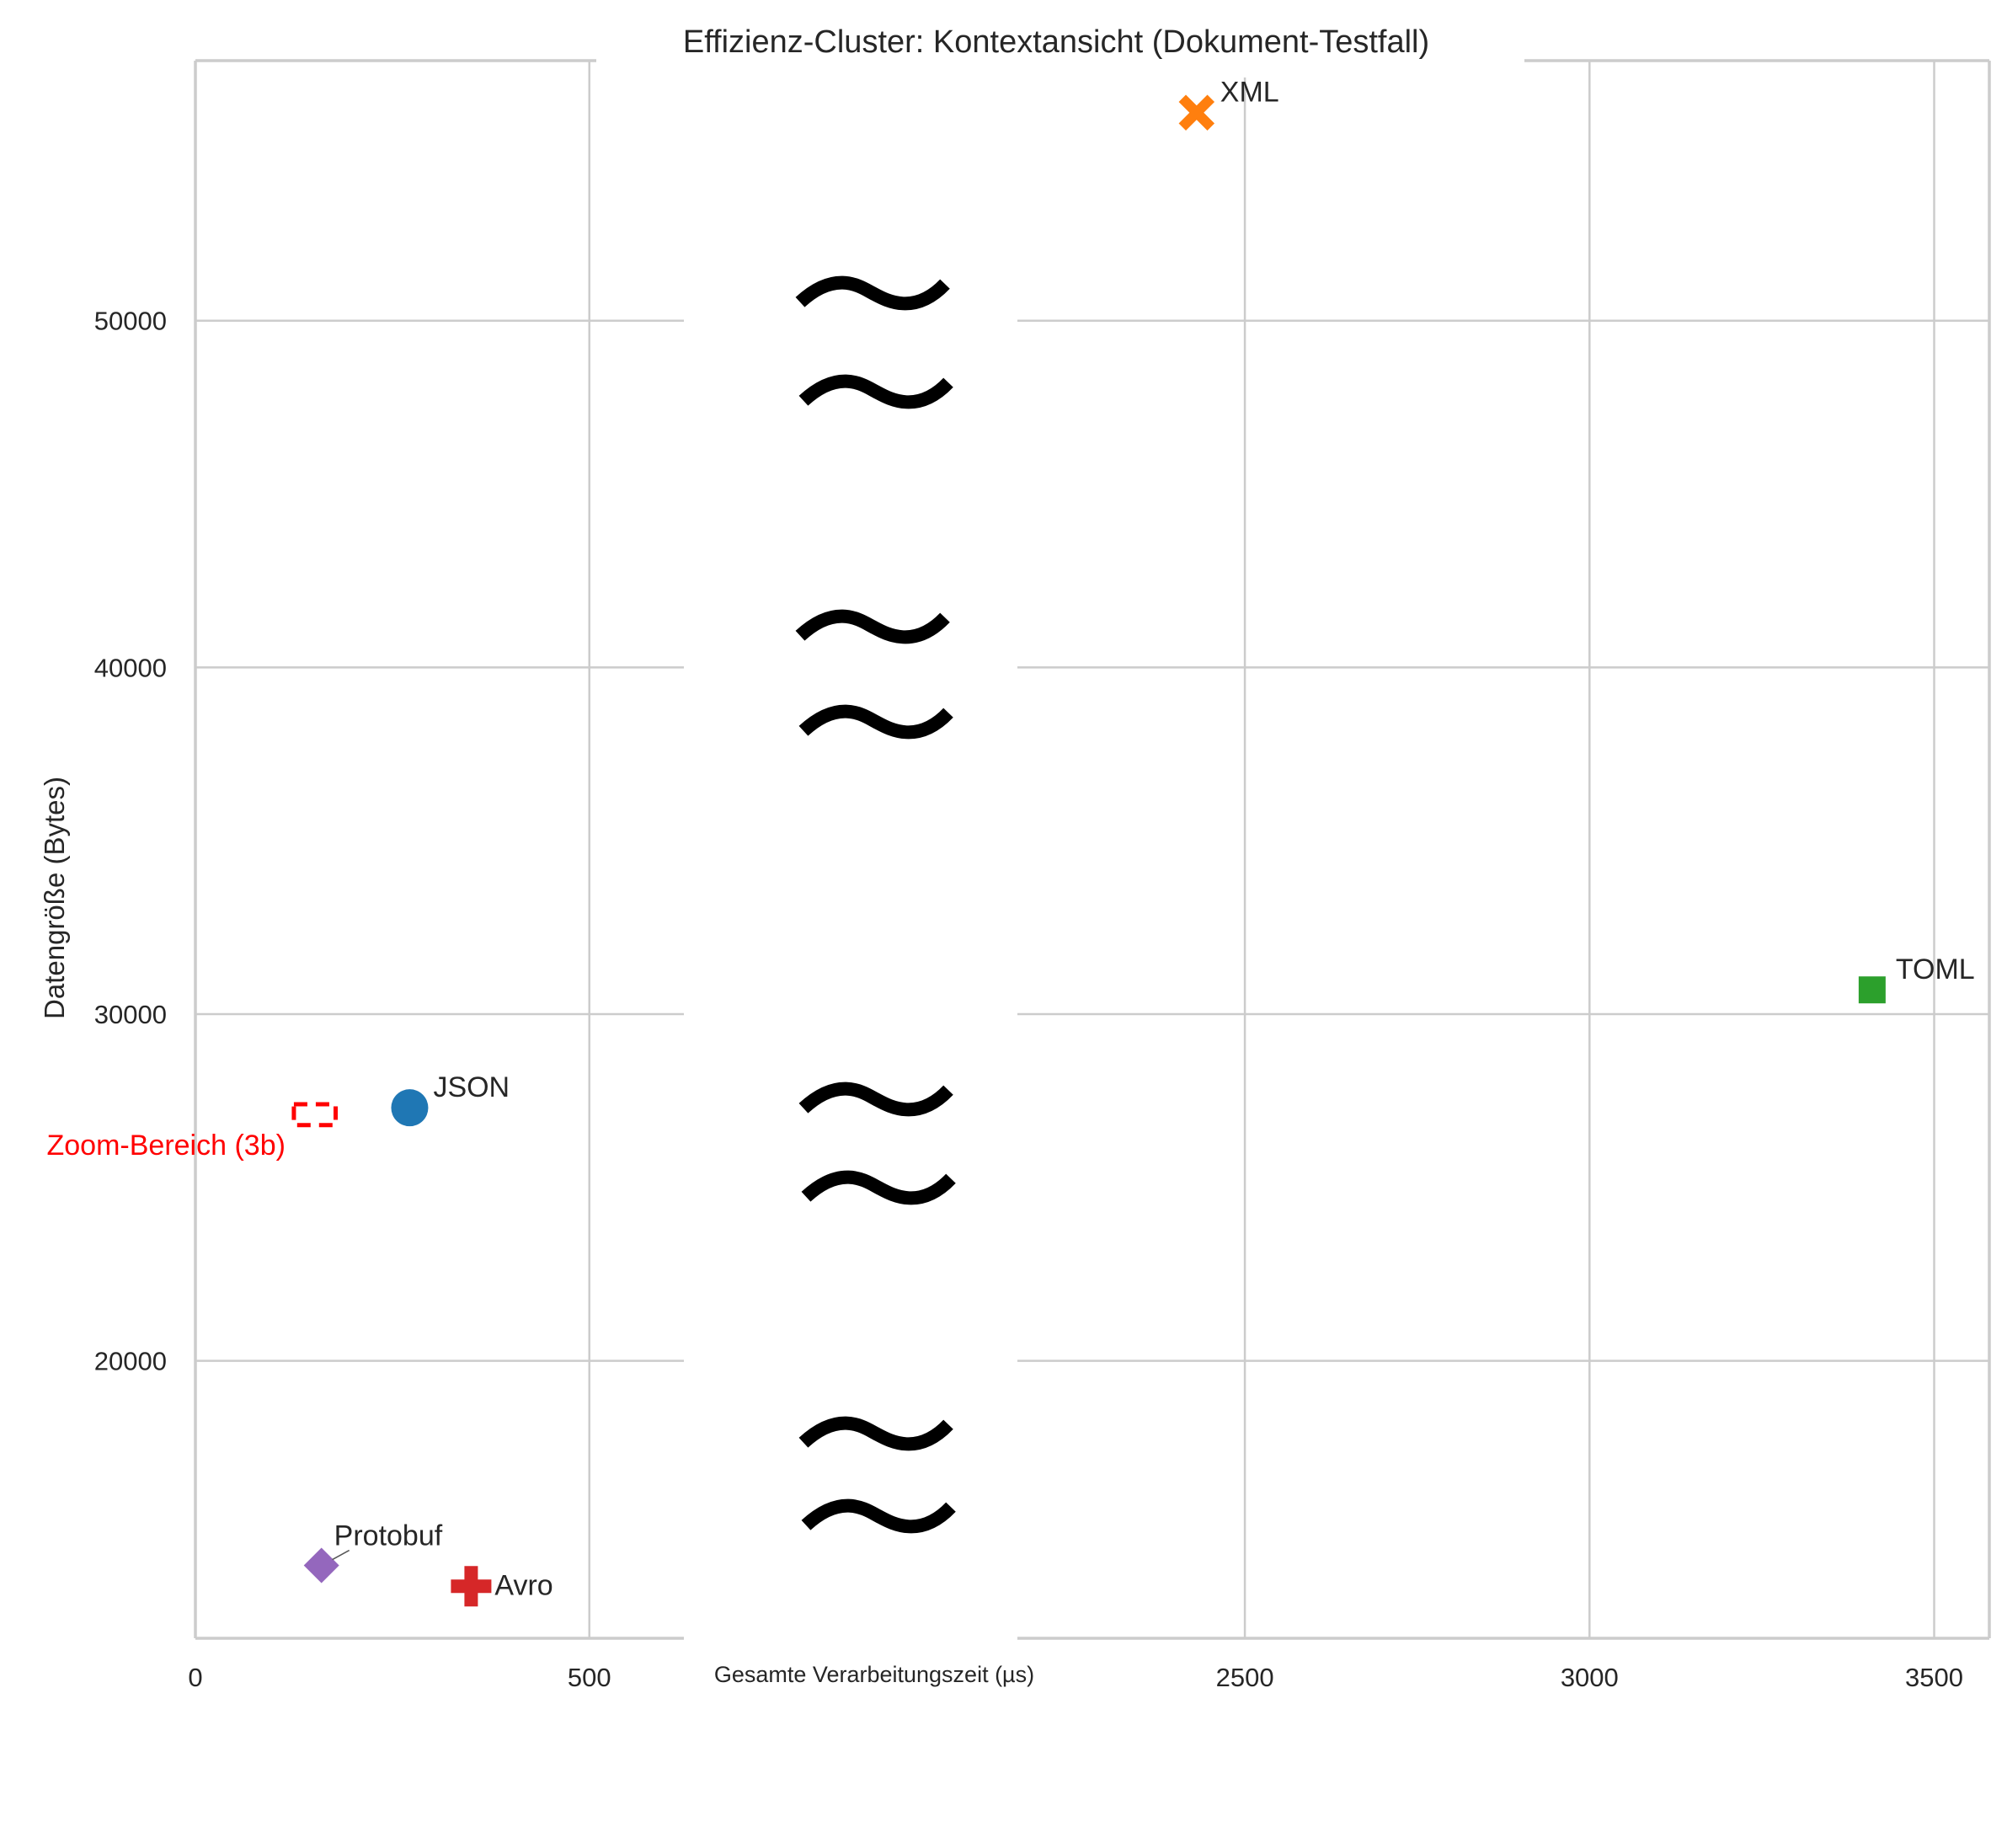 The image size is (2007, 1848). Describe the element at coordinates (874, 1674) in the screenshot. I see `x-axis-label: Gesamte Verarbeitungszeit (µs)` at that location.